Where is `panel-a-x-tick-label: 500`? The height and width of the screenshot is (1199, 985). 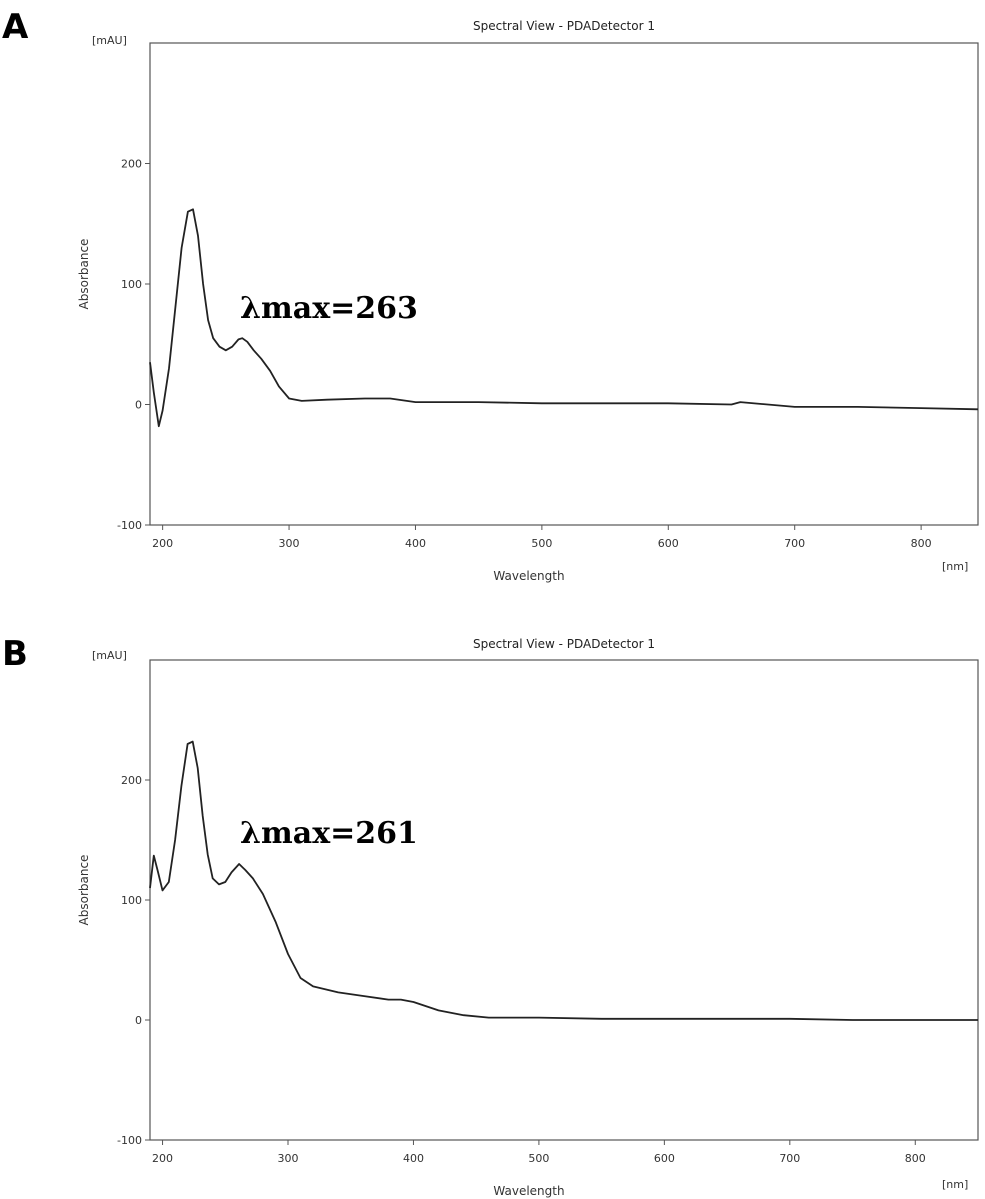 panel-a-x-tick-label: 500 is located at coordinates (541, 543).